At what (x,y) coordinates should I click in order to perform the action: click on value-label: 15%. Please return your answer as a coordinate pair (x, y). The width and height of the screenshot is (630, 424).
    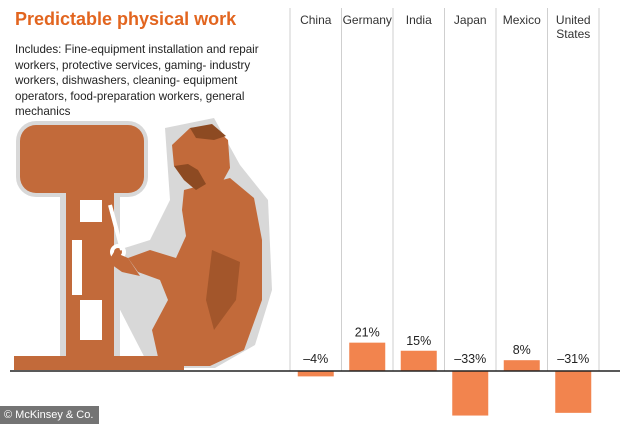
    Looking at the image, I should click on (418, 341).